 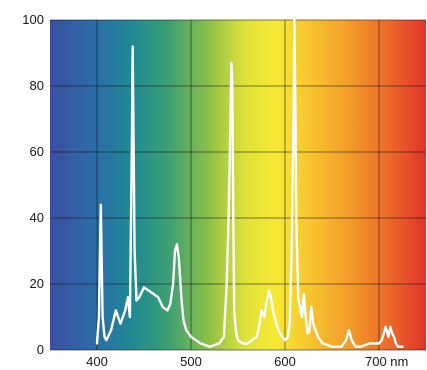 I want to click on y-tick-label: 100, so click(x=33, y=19).